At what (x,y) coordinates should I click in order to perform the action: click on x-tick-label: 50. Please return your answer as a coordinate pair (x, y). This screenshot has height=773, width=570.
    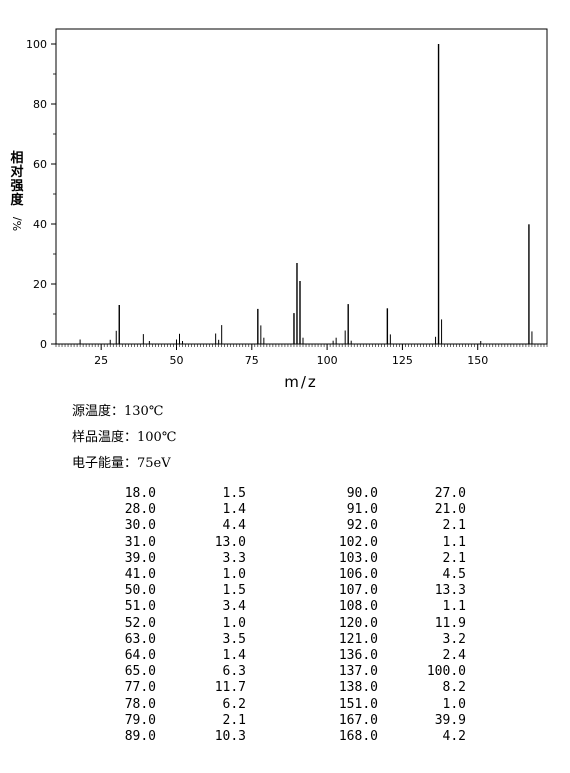
    Looking at the image, I should click on (176, 360).